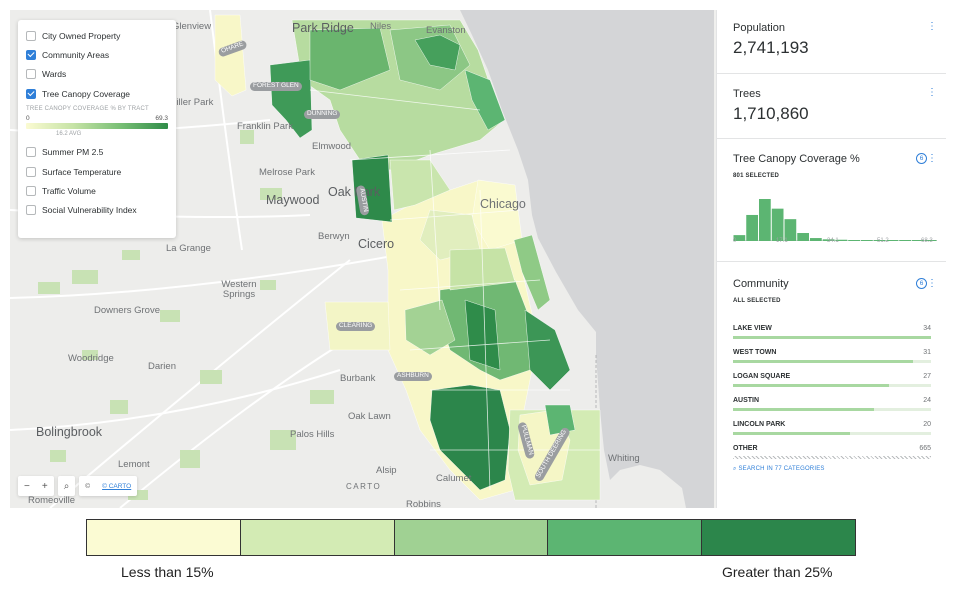 Image resolution: width=960 pixels, height=590 pixels. I want to click on place-label: Glenview, so click(192, 26).